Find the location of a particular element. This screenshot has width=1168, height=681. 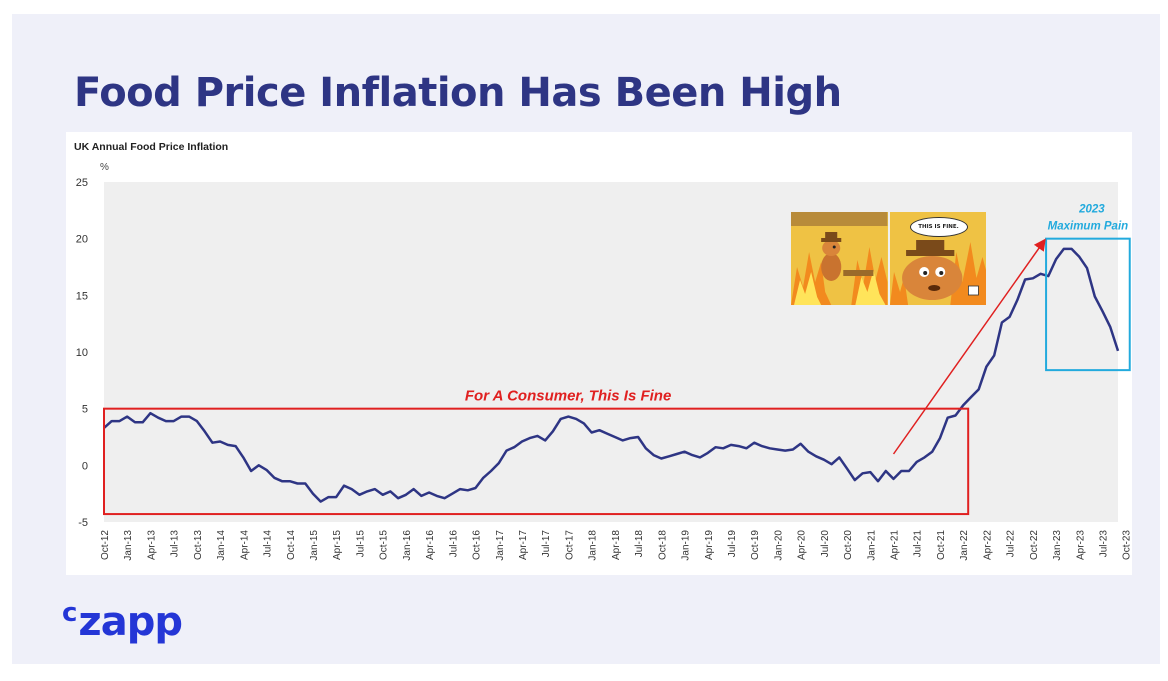

logo-name: zapp is located at coordinates (130, 622).